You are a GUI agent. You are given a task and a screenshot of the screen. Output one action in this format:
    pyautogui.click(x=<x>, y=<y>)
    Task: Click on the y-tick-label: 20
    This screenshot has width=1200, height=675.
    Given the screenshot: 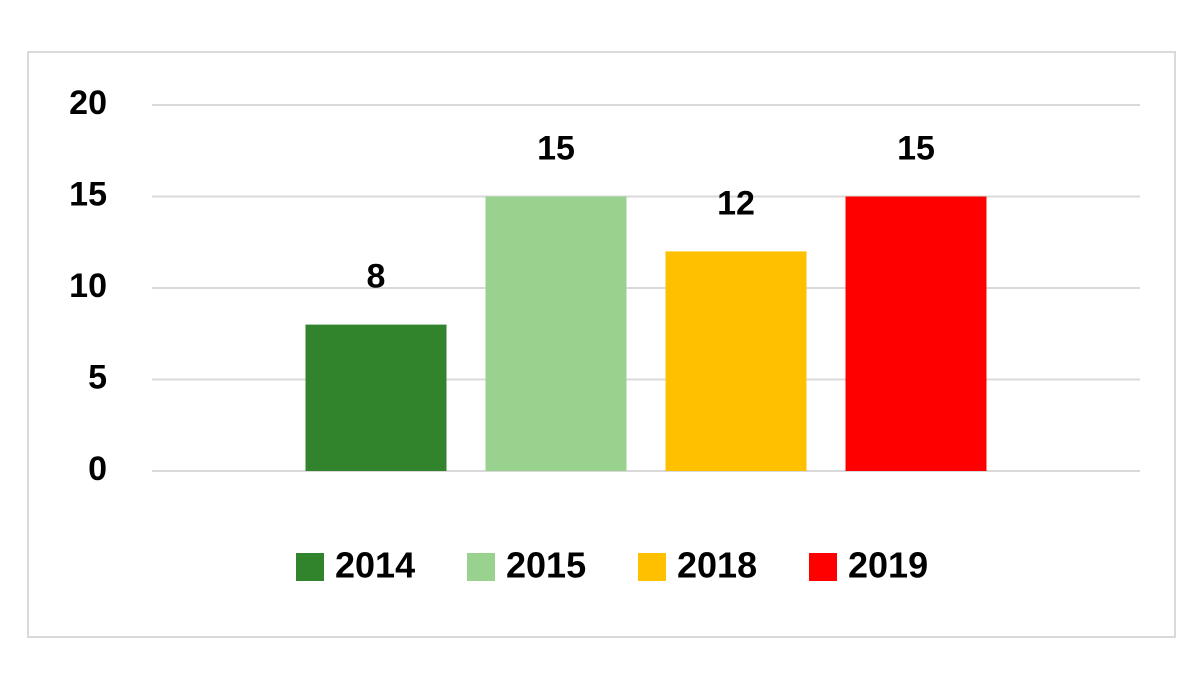 What is the action you would take?
    pyautogui.click(x=88, y=103)
    